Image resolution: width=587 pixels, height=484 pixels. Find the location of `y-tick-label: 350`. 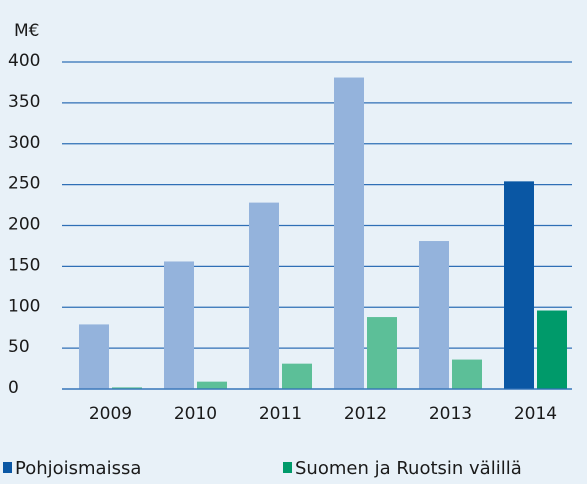

y-tick-label: 350 is located at coordinates (24, 102).